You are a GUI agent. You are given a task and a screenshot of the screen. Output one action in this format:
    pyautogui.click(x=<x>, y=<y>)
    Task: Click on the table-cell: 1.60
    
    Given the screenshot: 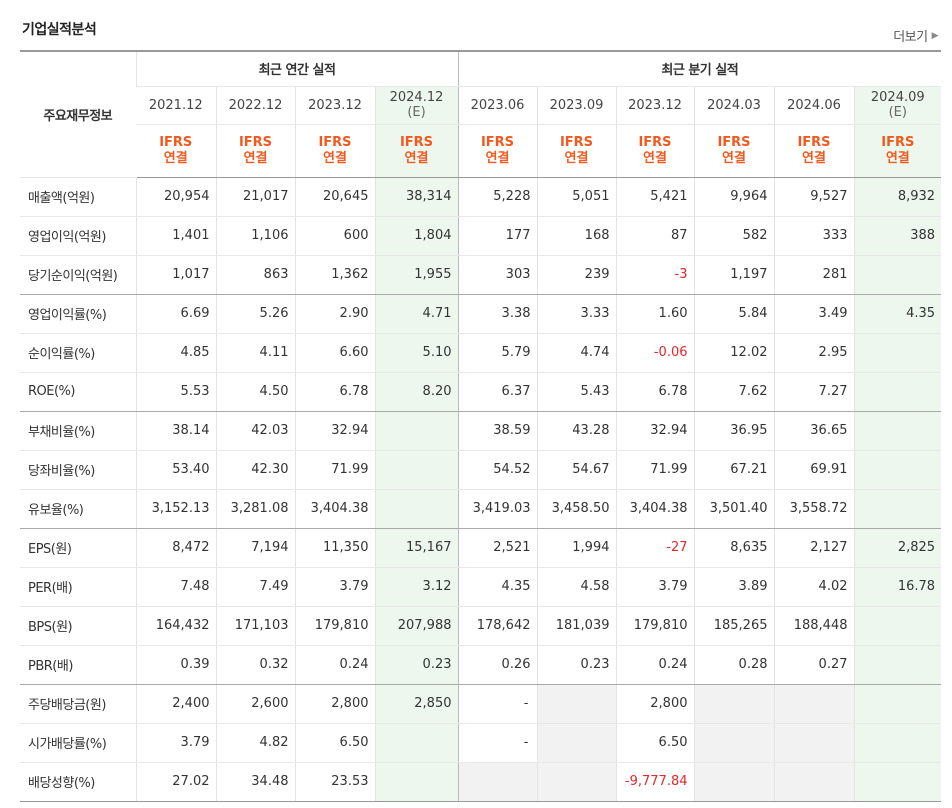 What is the action you would take?
    pyautogui.click(x=654, y=314)
    